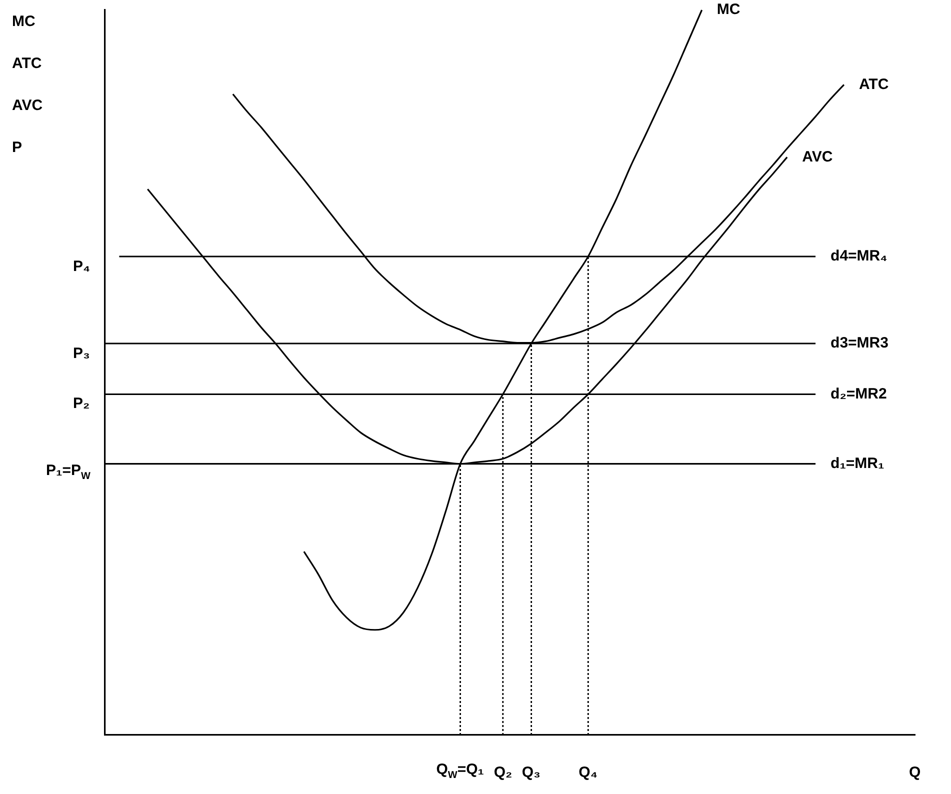 The height and width of the screenshot is (794, 951). Describe the element at coordinates (27, 84) in the screenshot. I see `text: MC ATC AVC P` at that location.